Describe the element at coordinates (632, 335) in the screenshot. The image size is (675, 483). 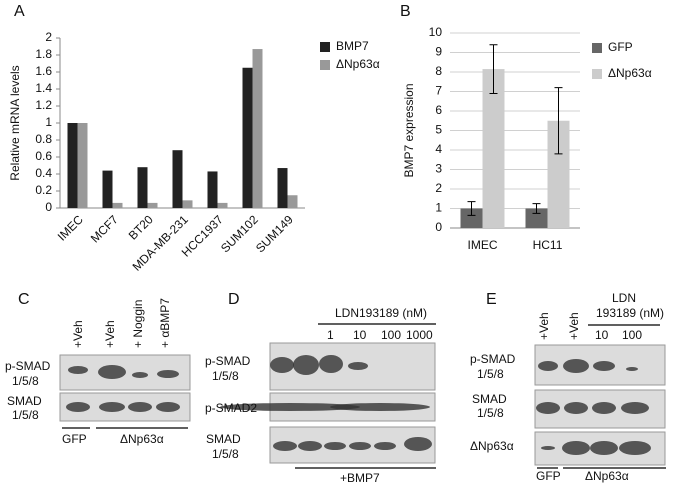
I see `dose-label: 100` at that location.